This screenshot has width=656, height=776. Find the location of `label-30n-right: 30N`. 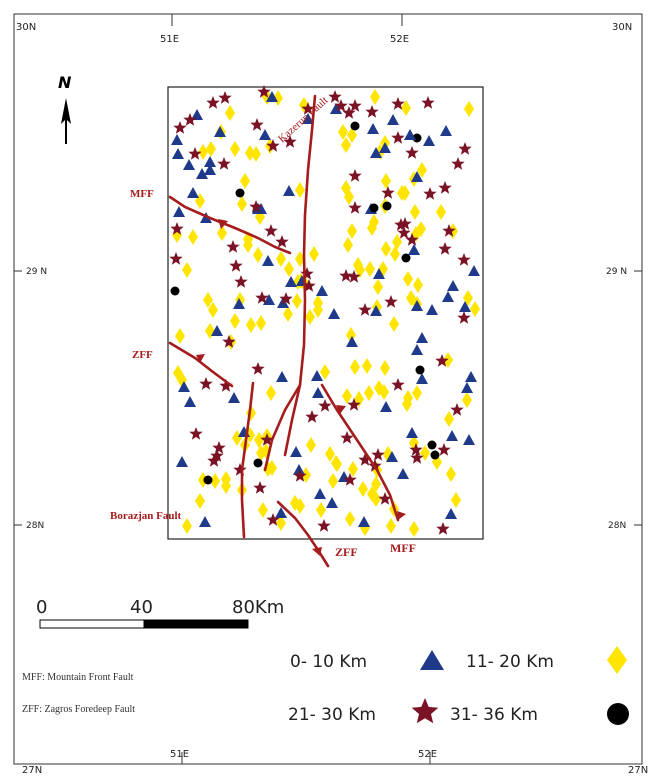

label-30n-right: 30N is located at coordinates (622, 27).